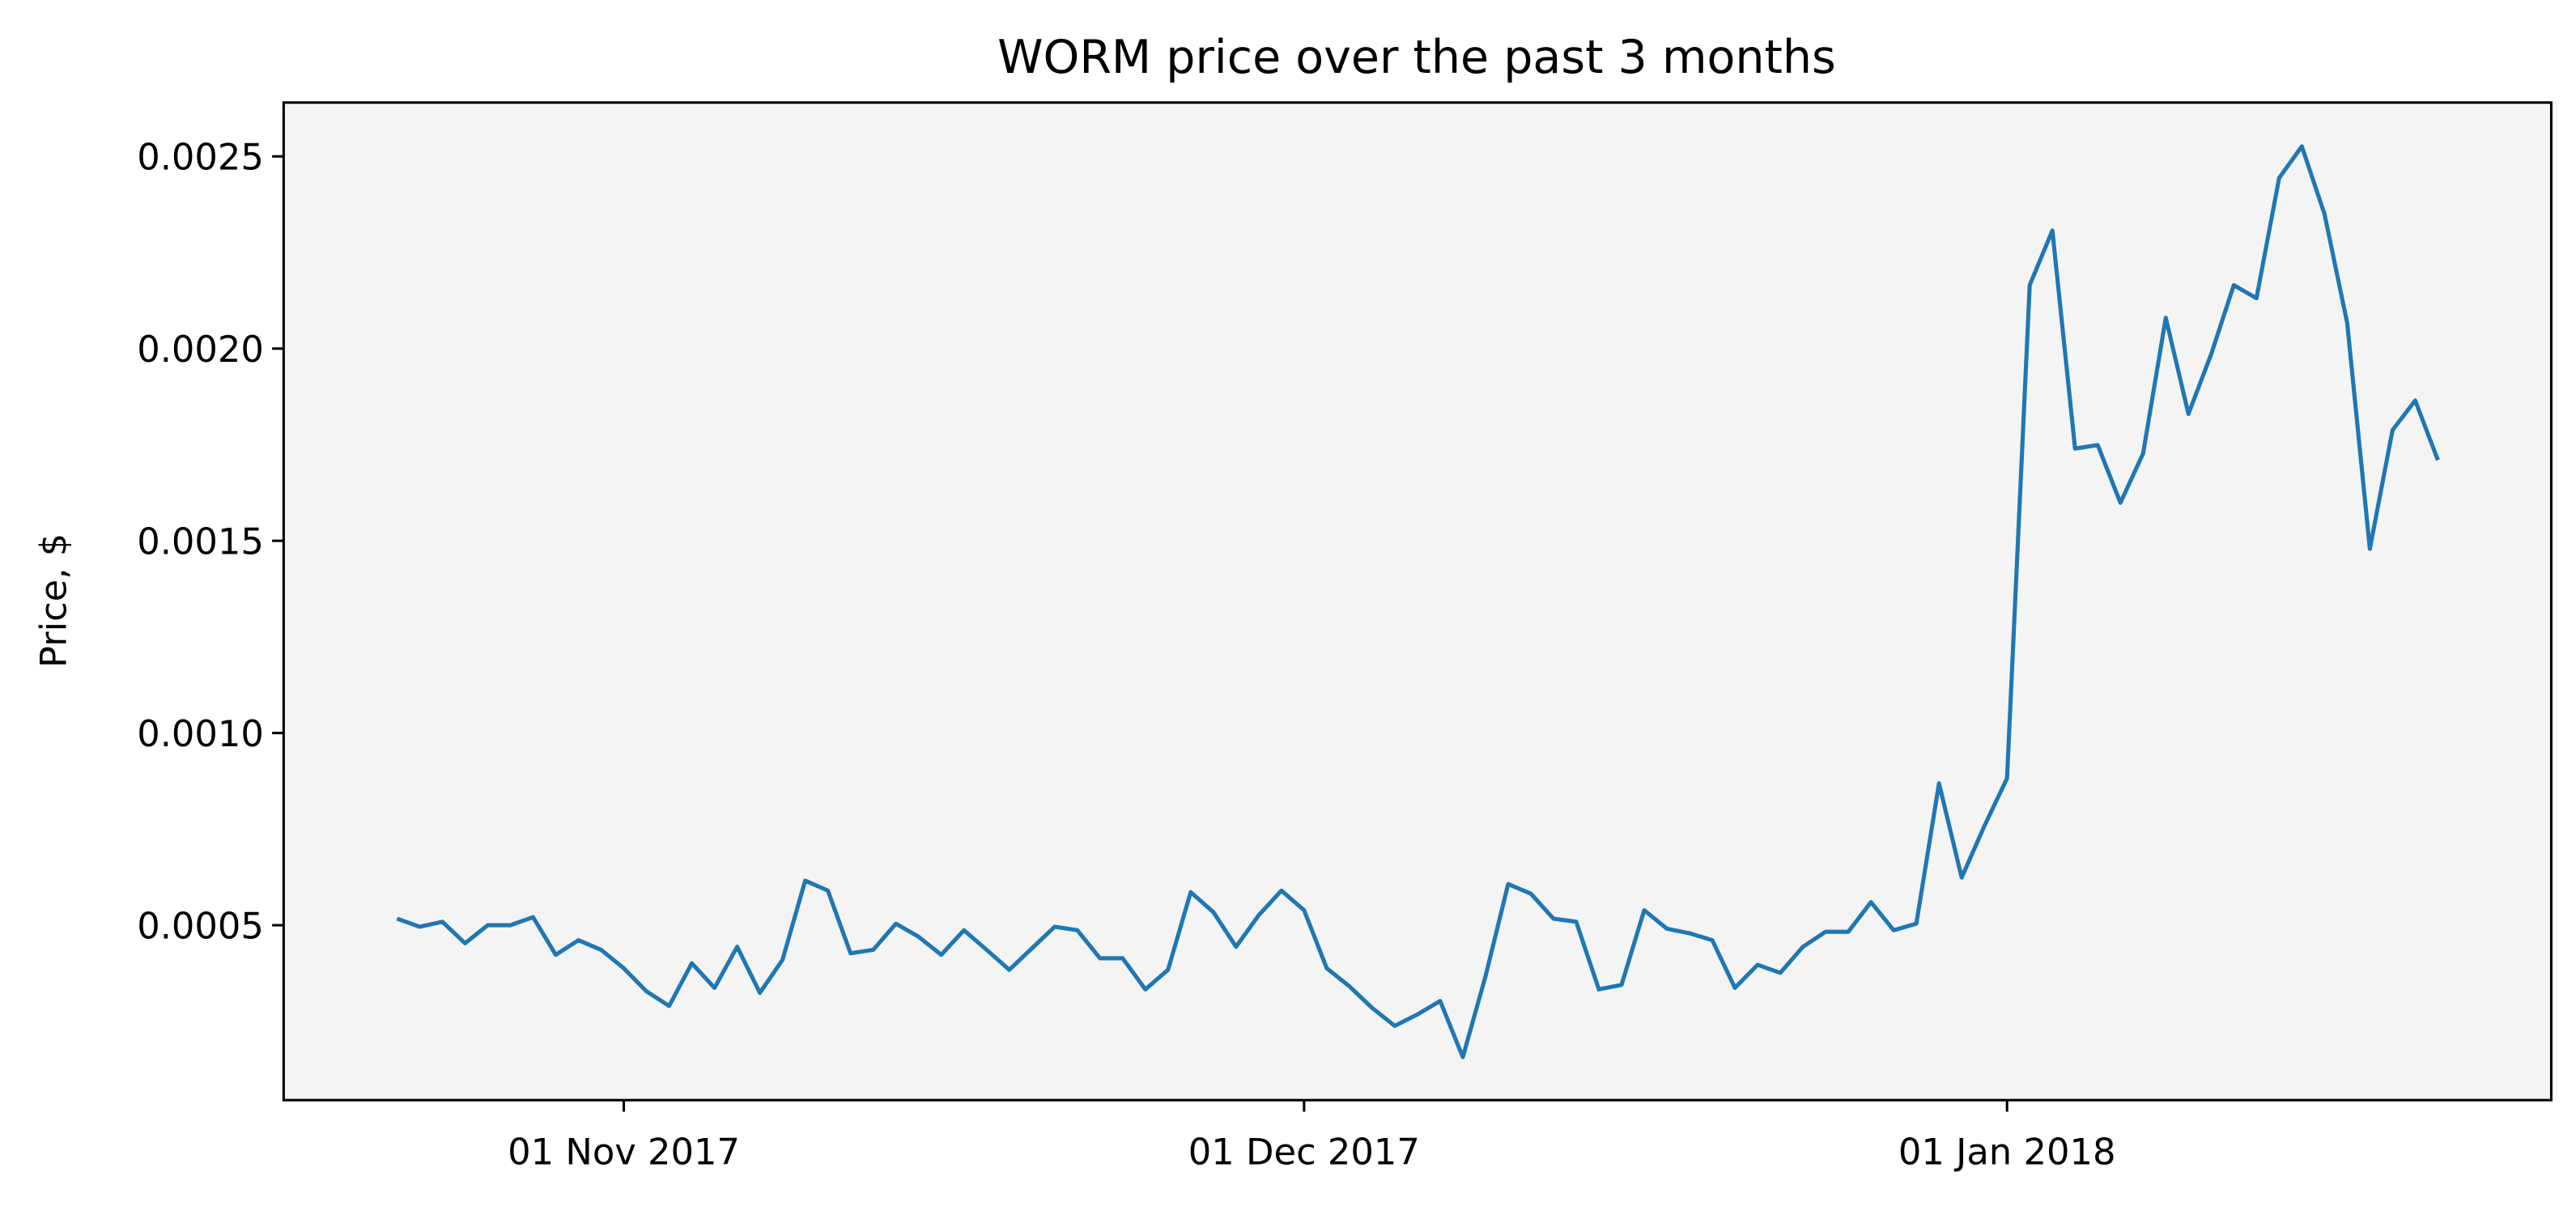 This screenshot has height=1206, width=2576. Describe the element at coordinates (200, 925) in the screenshot. I see `y-tick-label: 0.0005` at that location.